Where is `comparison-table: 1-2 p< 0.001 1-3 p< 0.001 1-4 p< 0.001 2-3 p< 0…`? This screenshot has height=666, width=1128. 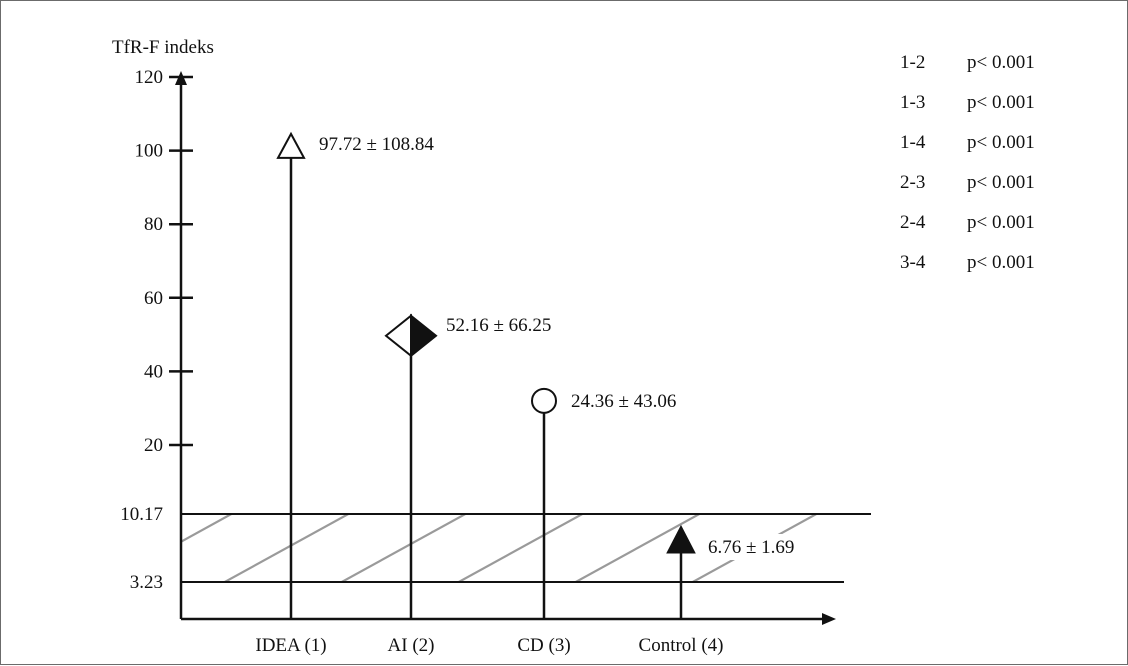
comparison-table: 1-2 p< 0.001 1-3 p< 0.001 1-4 p< 0.001 2-3 p< 0… is located at coordinates (967, 162).